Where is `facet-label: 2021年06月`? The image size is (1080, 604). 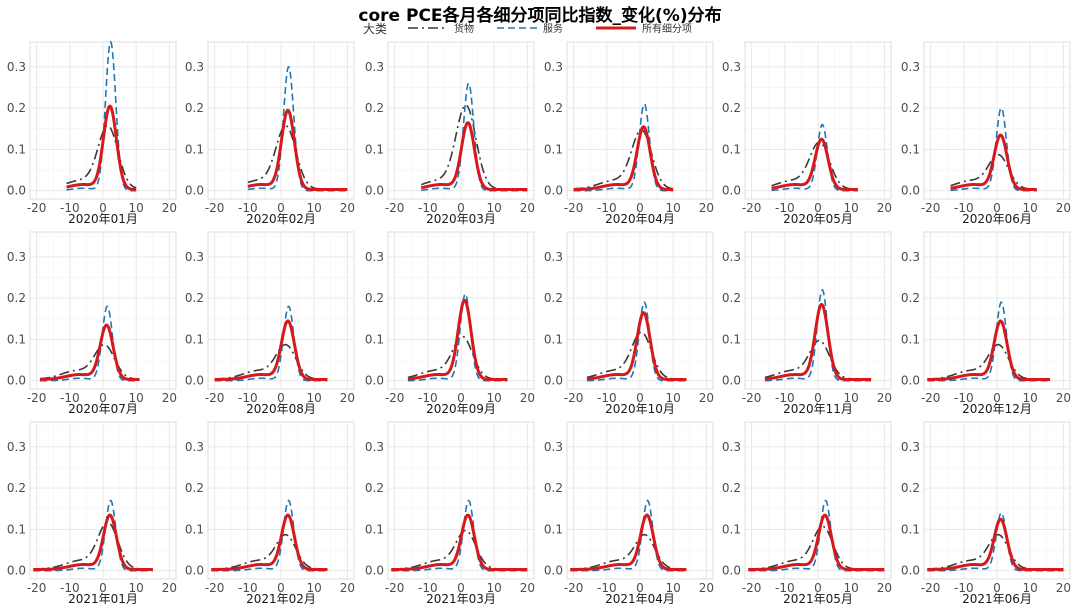 facet-label: 2021年06月 is located at coordinates (997, 598).